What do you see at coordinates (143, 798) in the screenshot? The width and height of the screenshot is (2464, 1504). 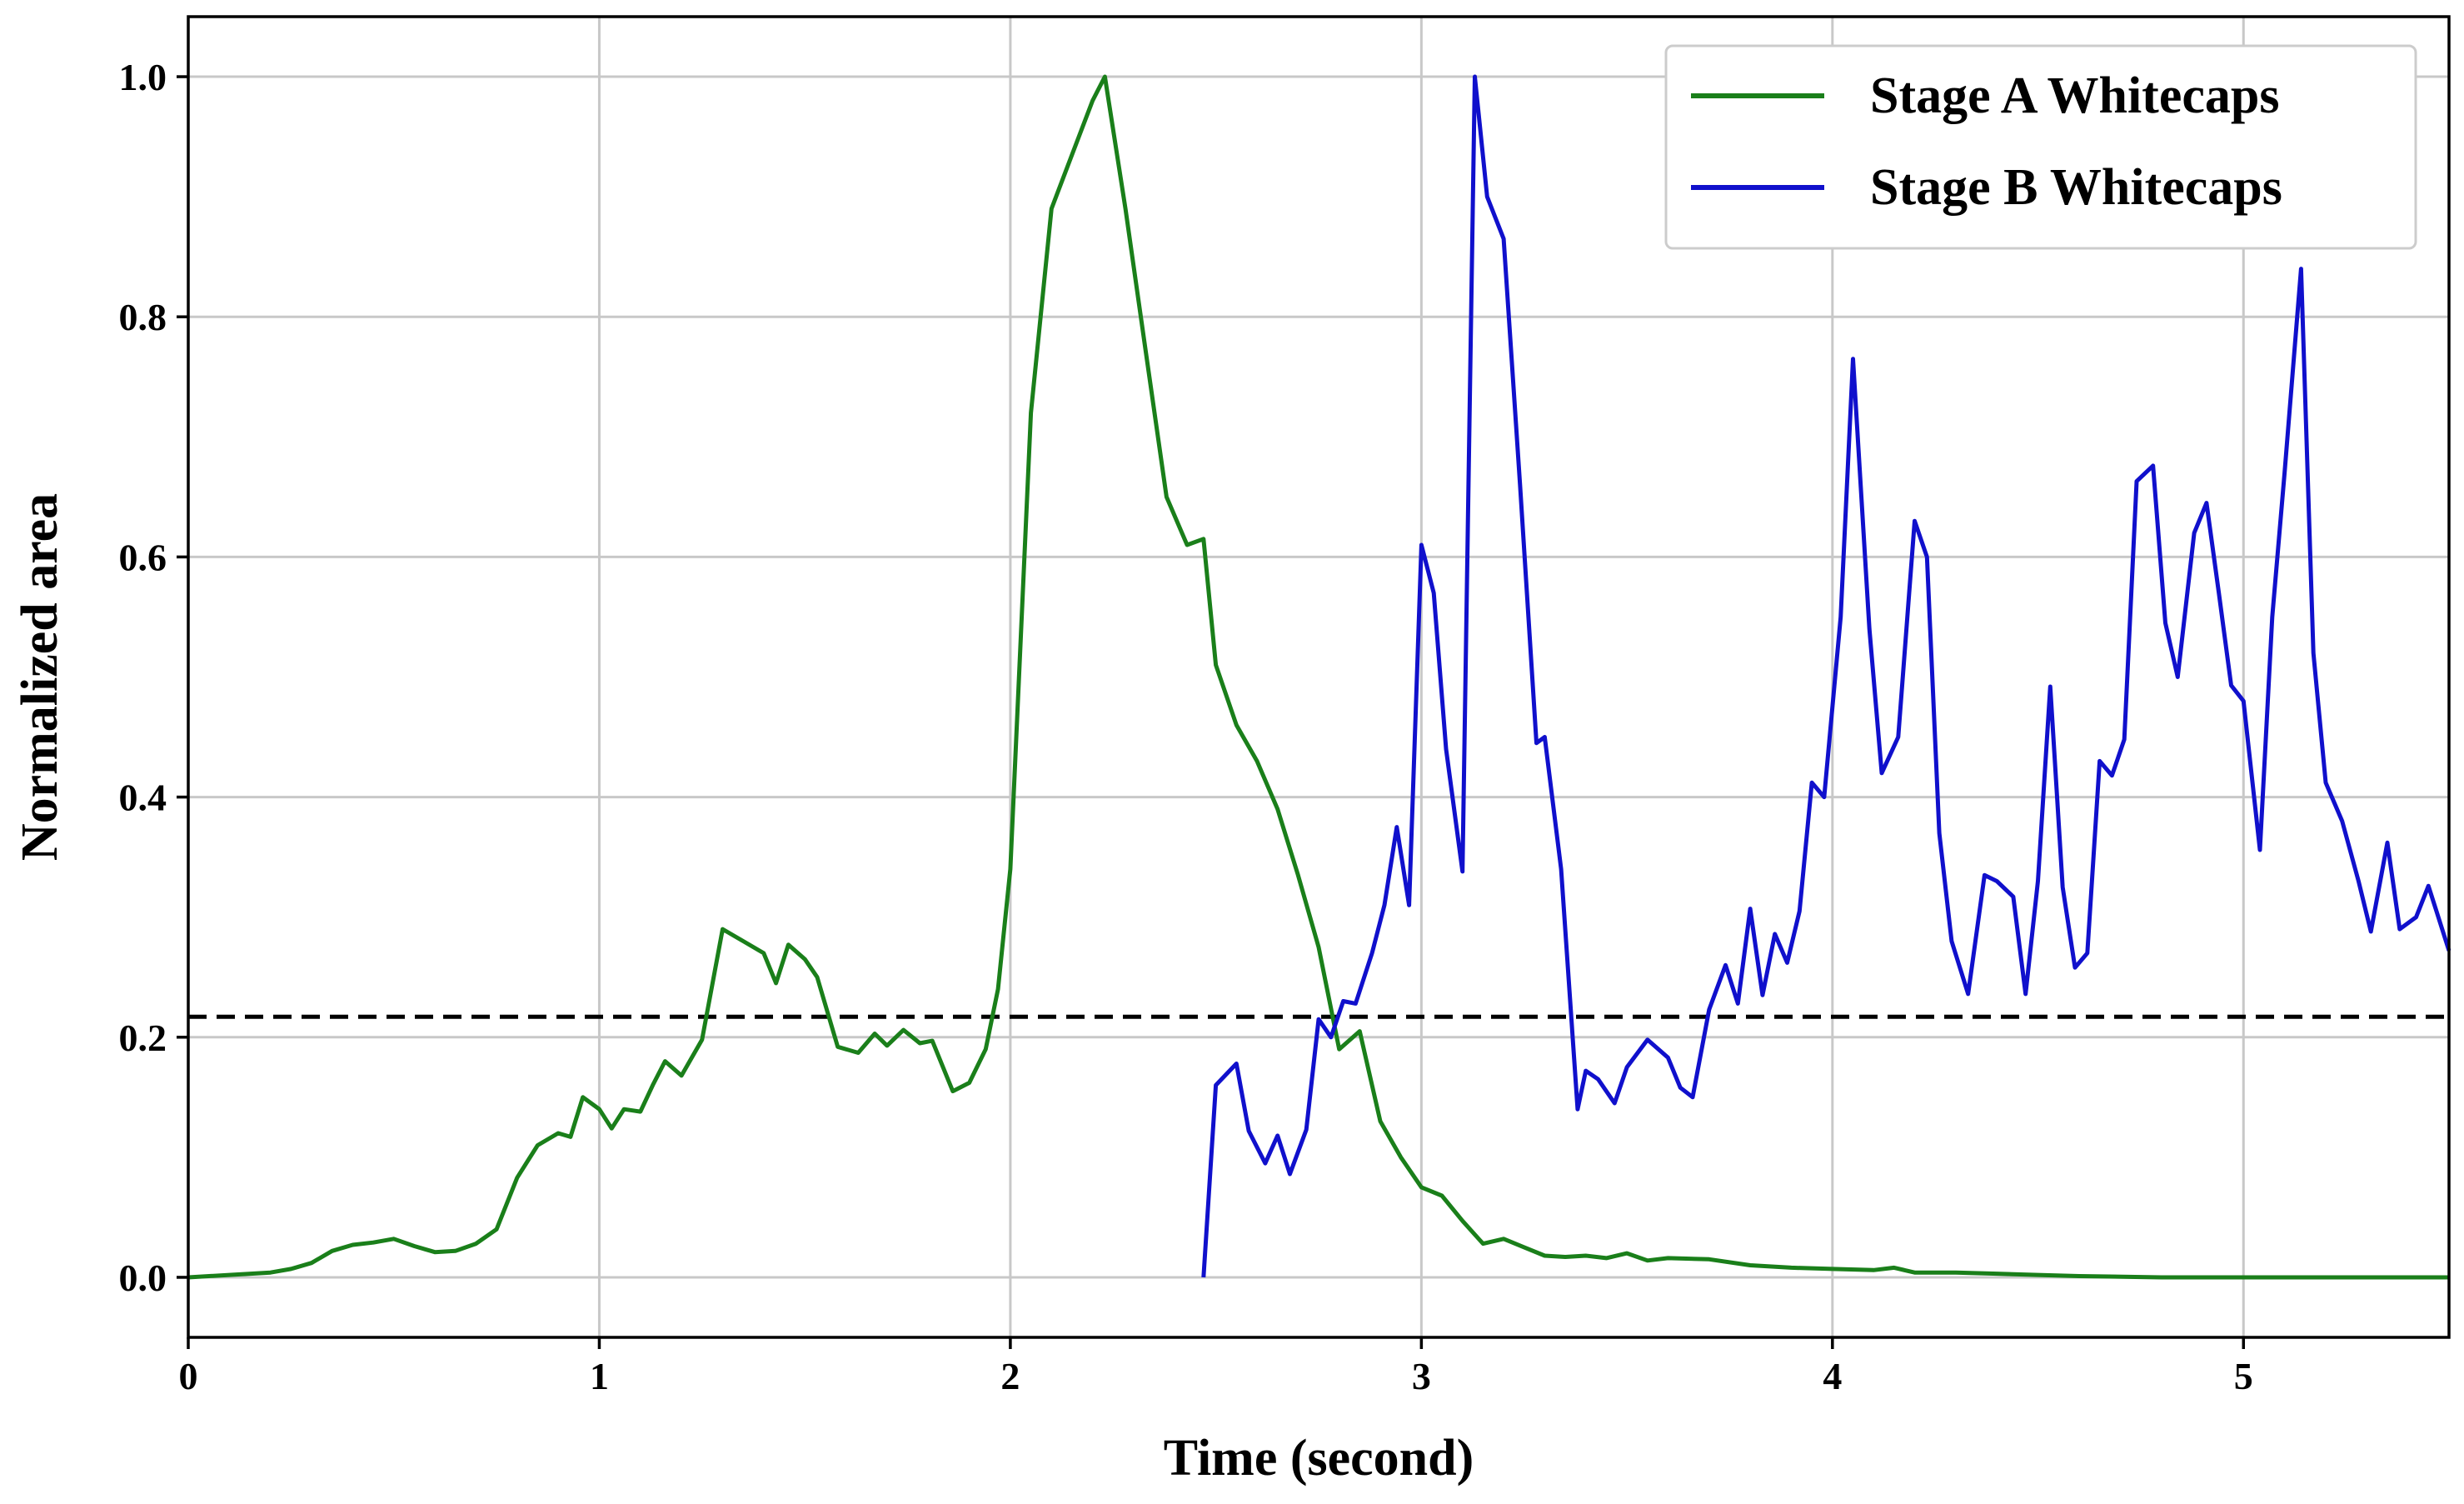 I see `y-tick-label: 0.4` at bounding box center [143, 798].